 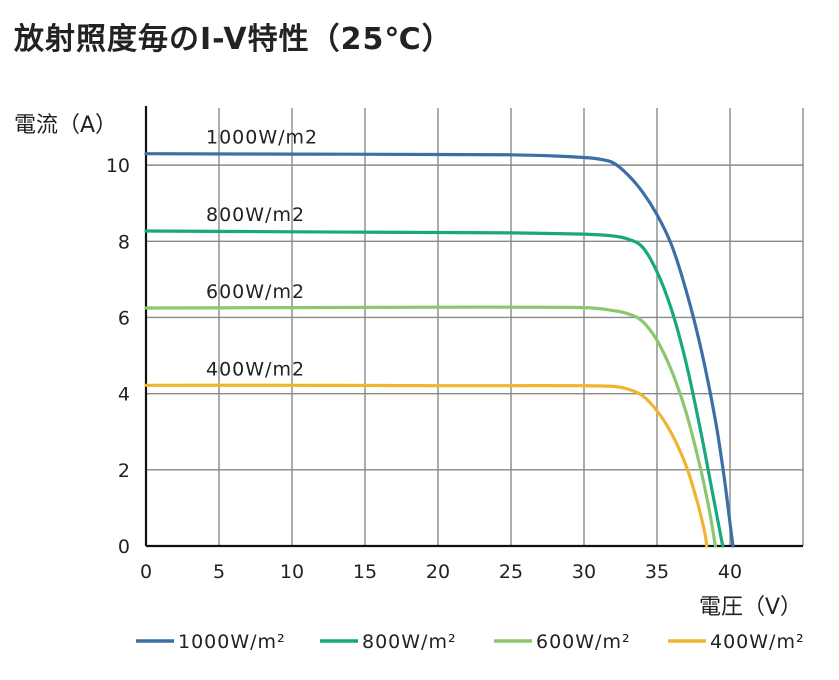 What do you see at coordinates (124, 318) in the screenshot?
I see `y-tick-label: 6` at bounding box center [124, 318].